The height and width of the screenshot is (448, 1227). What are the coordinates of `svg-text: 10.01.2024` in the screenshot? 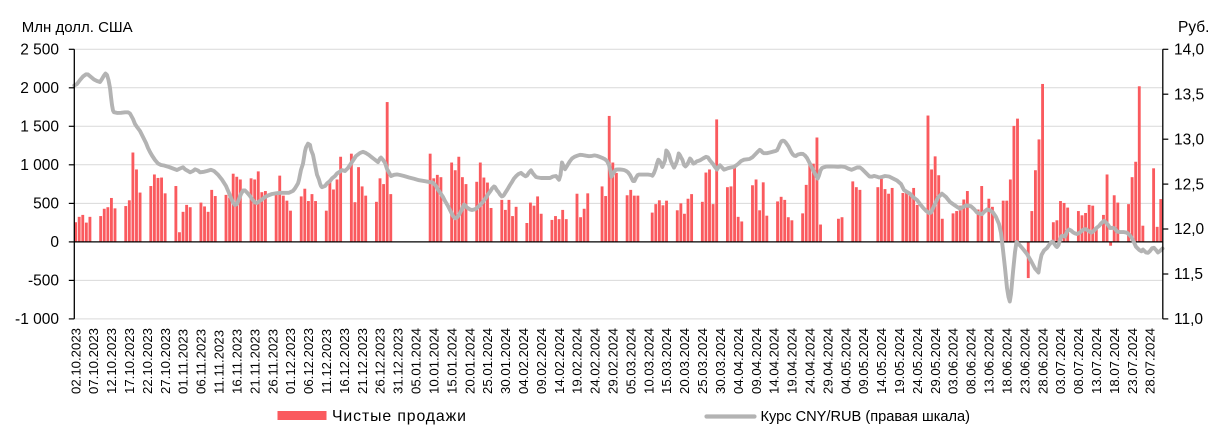 It's located at (433, 361).